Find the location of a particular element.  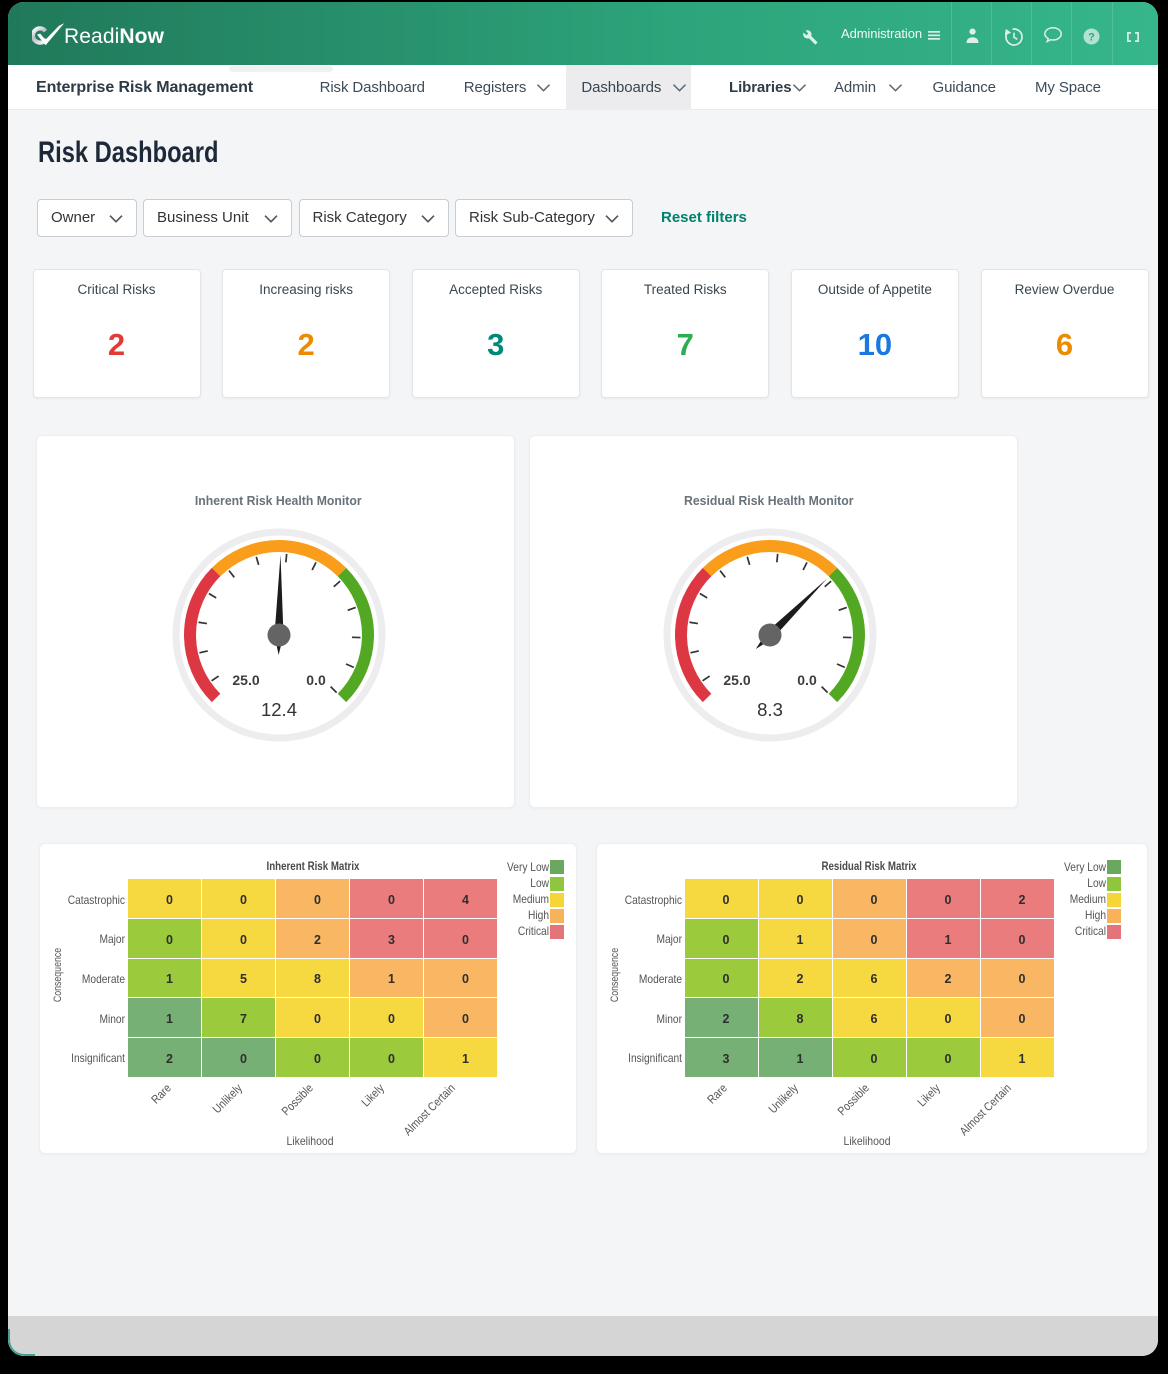

svg-text: 12.4 is located at coordinates (279, 709).